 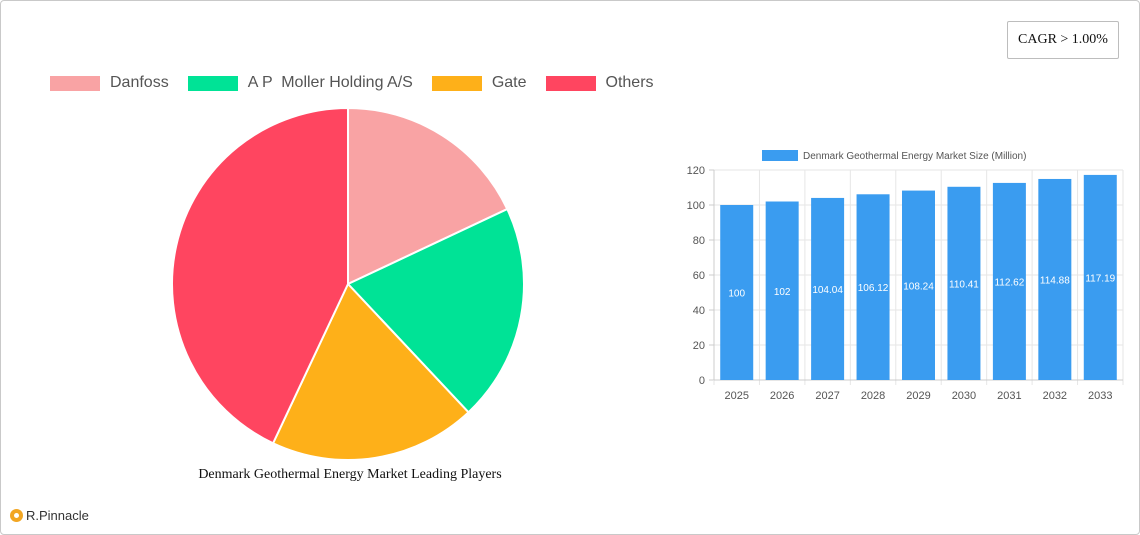 I want to click on cagr-text: CAGR > 1.00%, so click(x=1063, y=39).